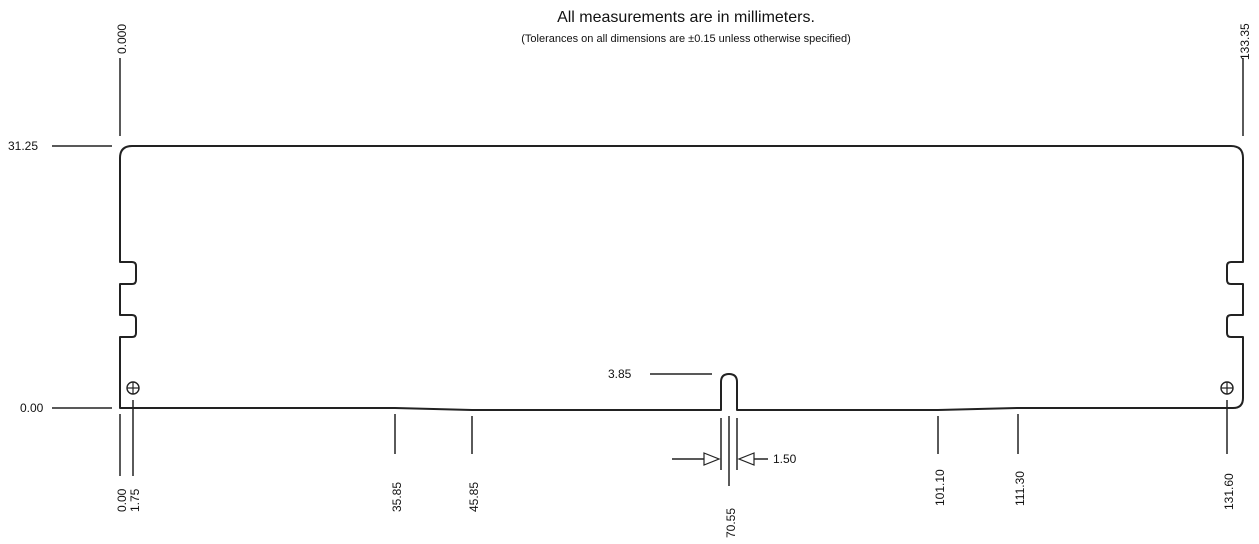 This screenshot has height=544, width=1259. What do you see at coordinates (133, 388) in the screenshot?
I see `mounting-hole-left` at bounding box center [133, 388].